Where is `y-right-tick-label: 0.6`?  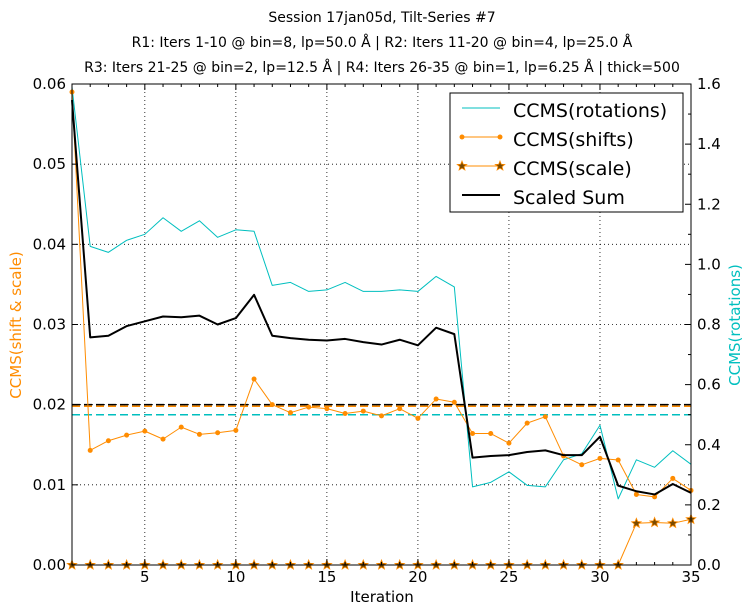
y-right-tick-label: 0.6 is located at coordinates (709, 385).